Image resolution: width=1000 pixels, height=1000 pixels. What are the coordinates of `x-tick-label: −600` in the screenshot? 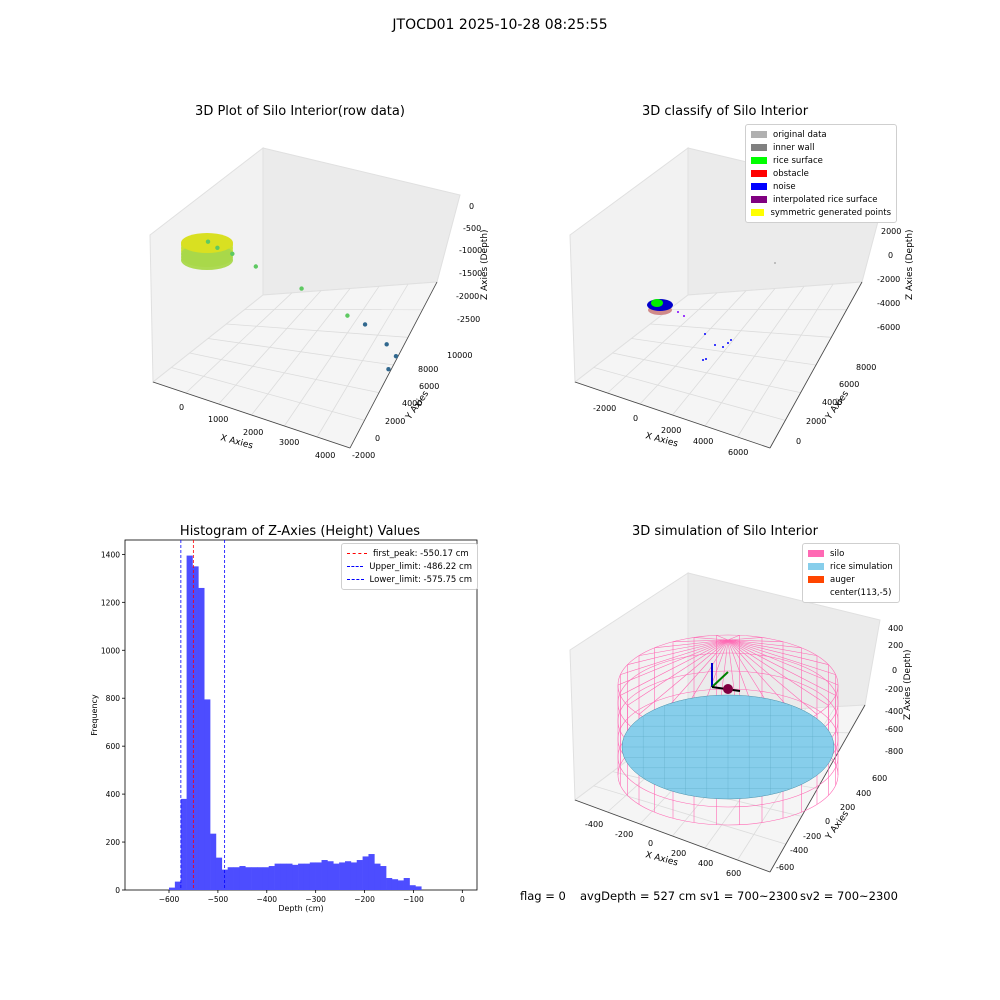 It's located at (169, 899).